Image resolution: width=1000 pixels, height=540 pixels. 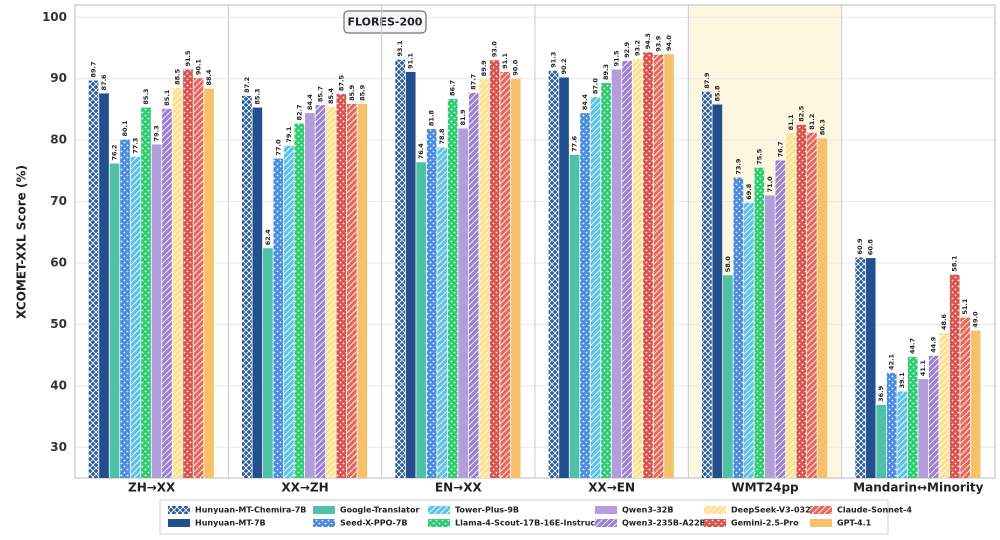 I want to click on y-tick-label: 100, so click(x=54, y=17).